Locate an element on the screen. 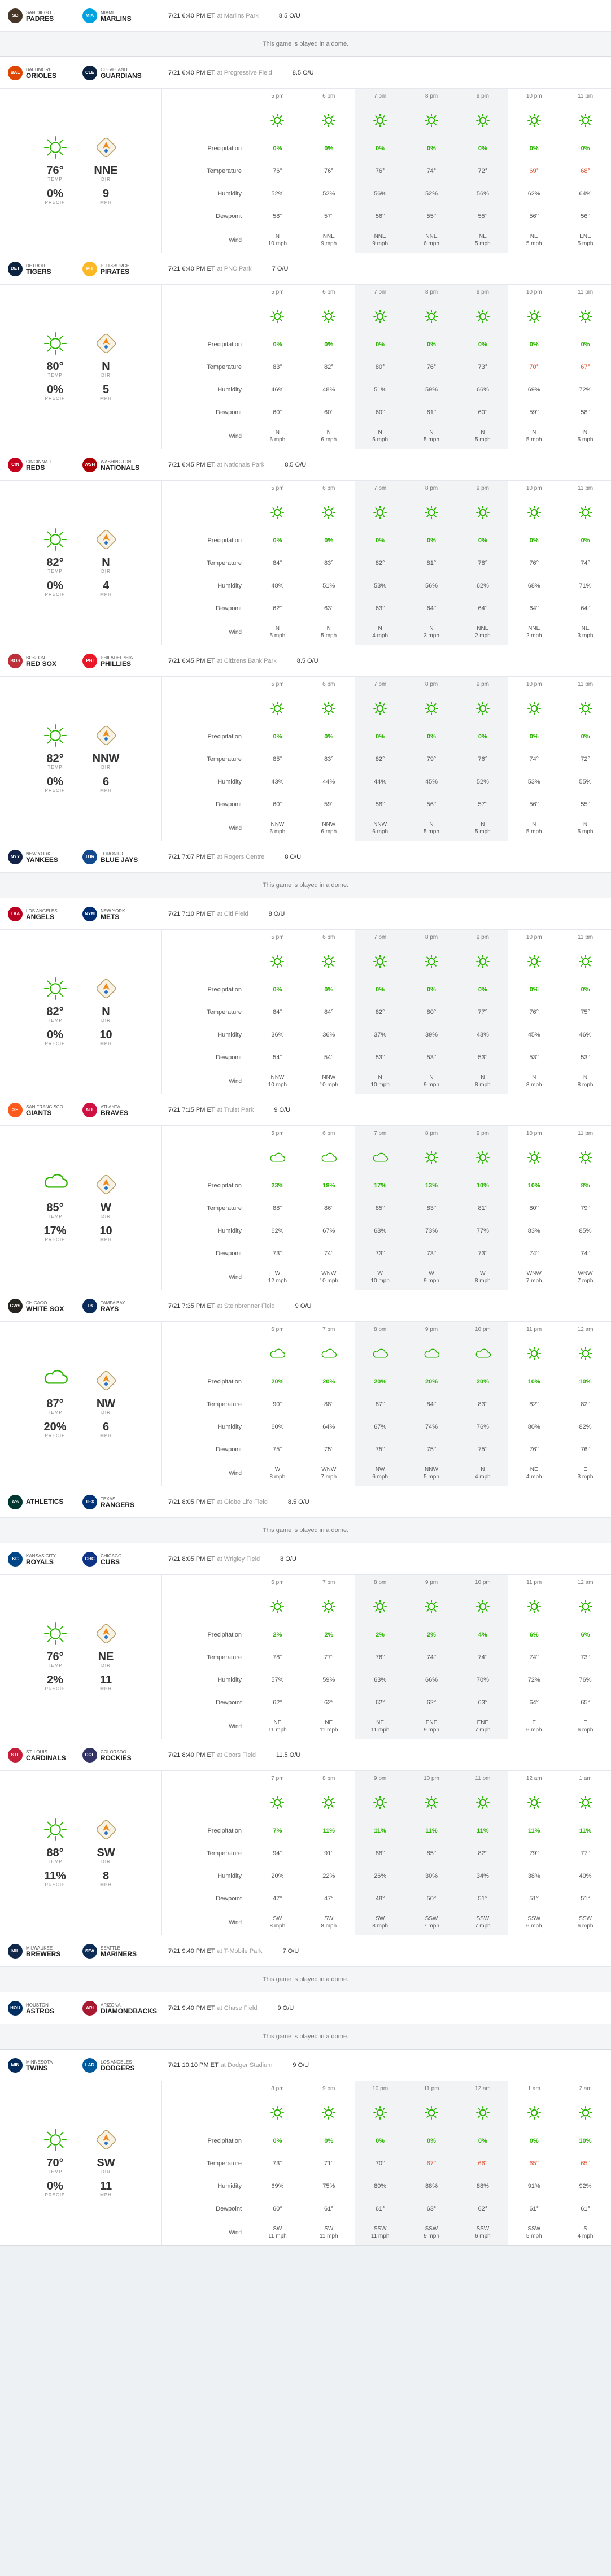  ballpark: at Progressive Field is located at coordinates (245, 72).